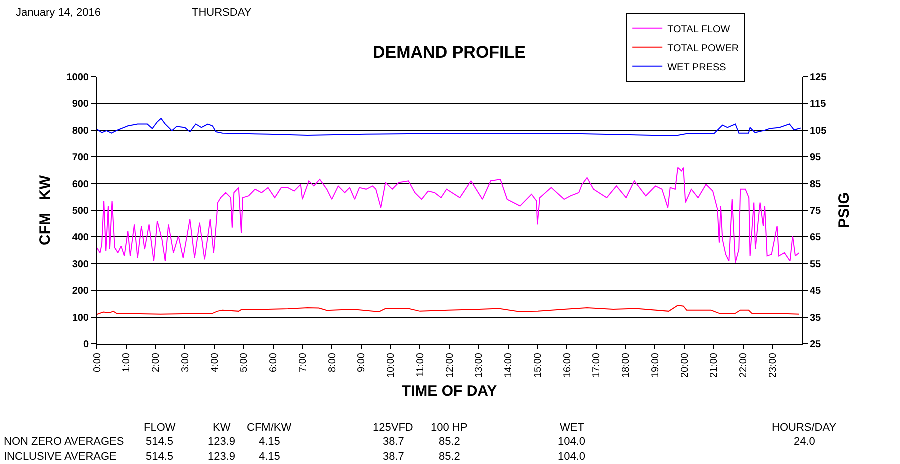 The width and height of the screenshot is (900, 464). Describe the element at coordinates (697, 68) in the screenshot. I see `legend-label: WET PRESS` at that location.